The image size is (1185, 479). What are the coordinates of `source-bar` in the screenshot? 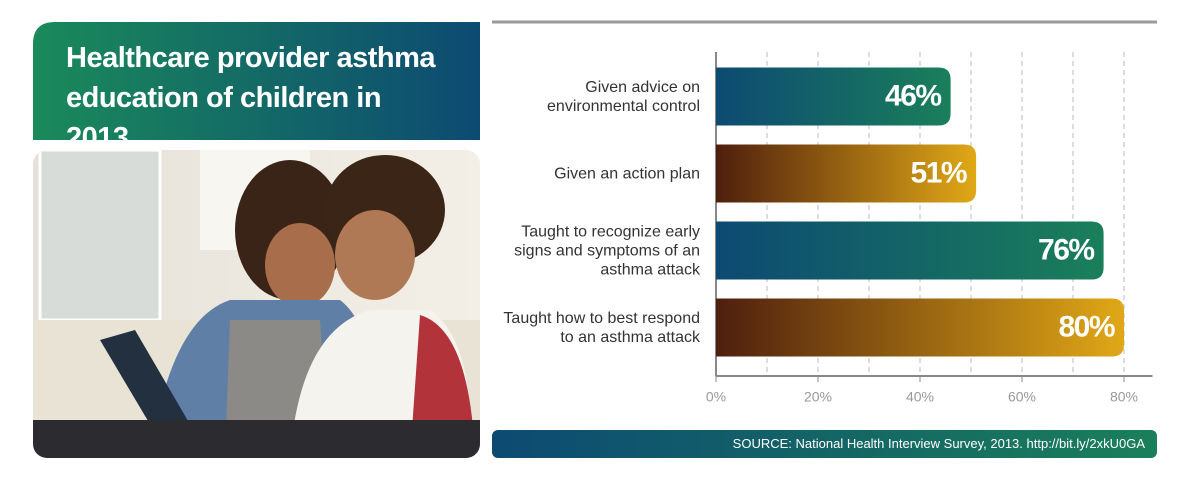 It's located at (824, 444).